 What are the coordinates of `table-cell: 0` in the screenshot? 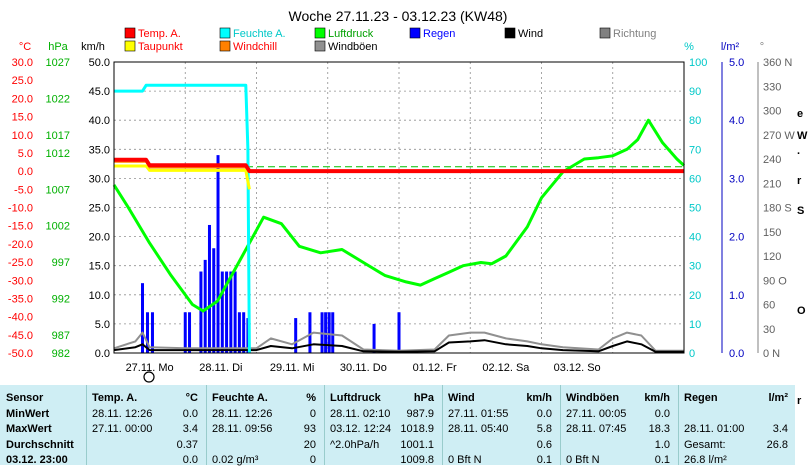 It's located at (312, 460).